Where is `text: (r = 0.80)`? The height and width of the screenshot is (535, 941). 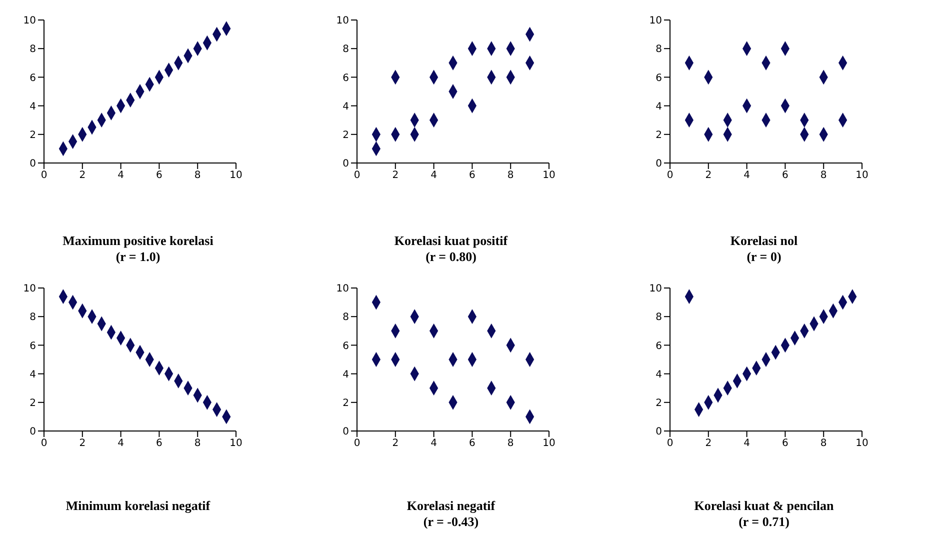 text: (r = 0.80) is located at coordinates (451, 257).